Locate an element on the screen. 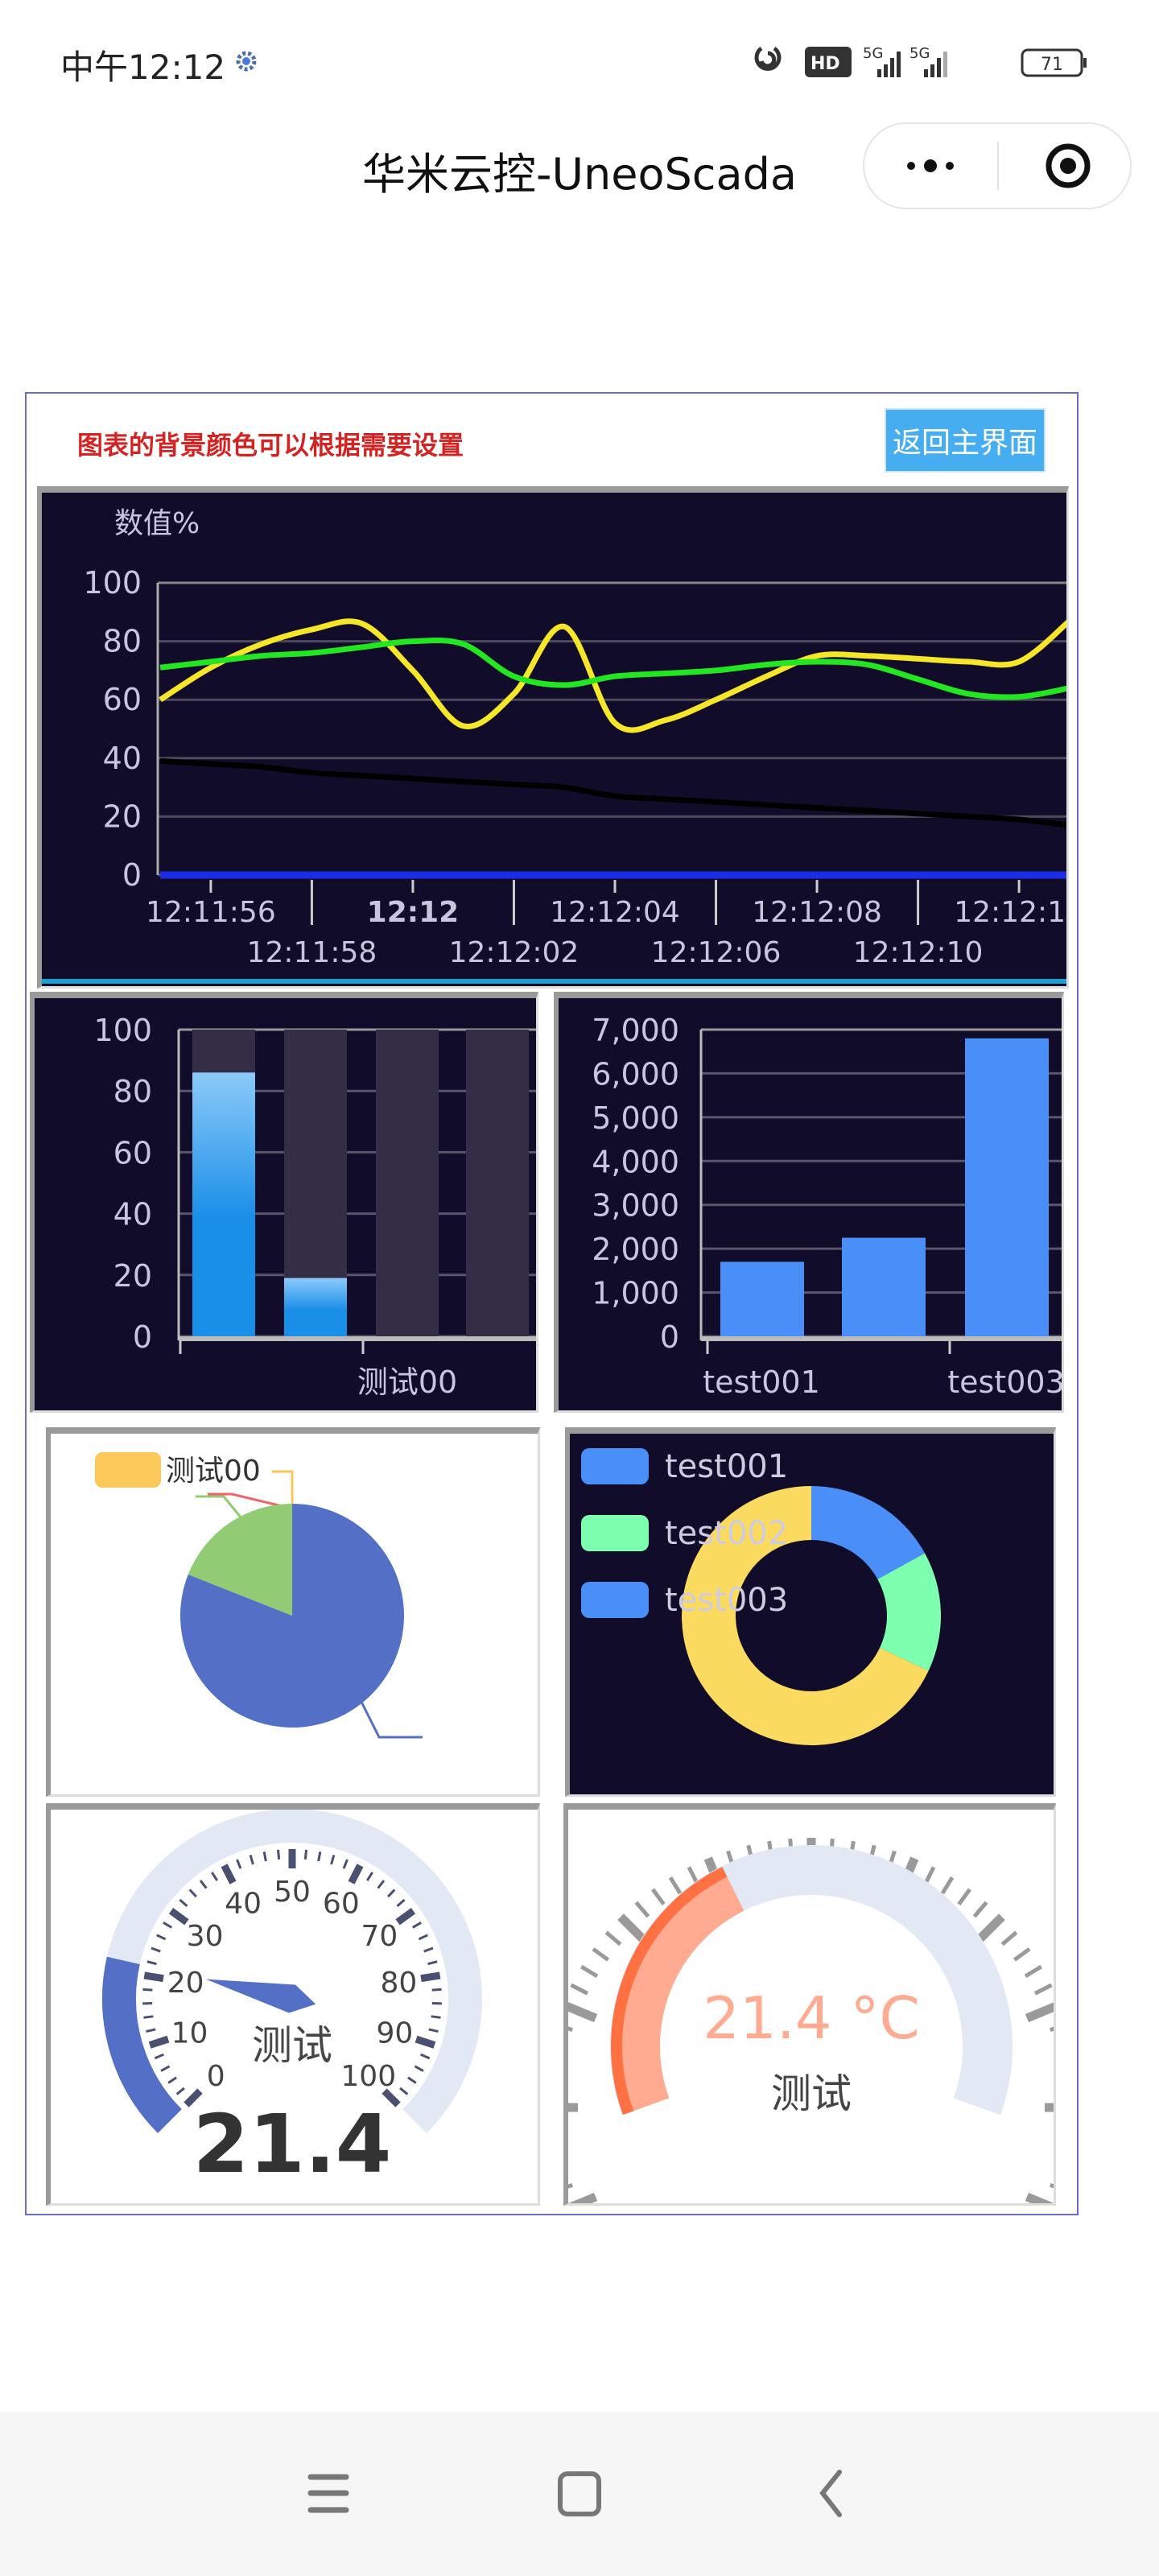  menu-icon is located at coordinates (328, 2493).